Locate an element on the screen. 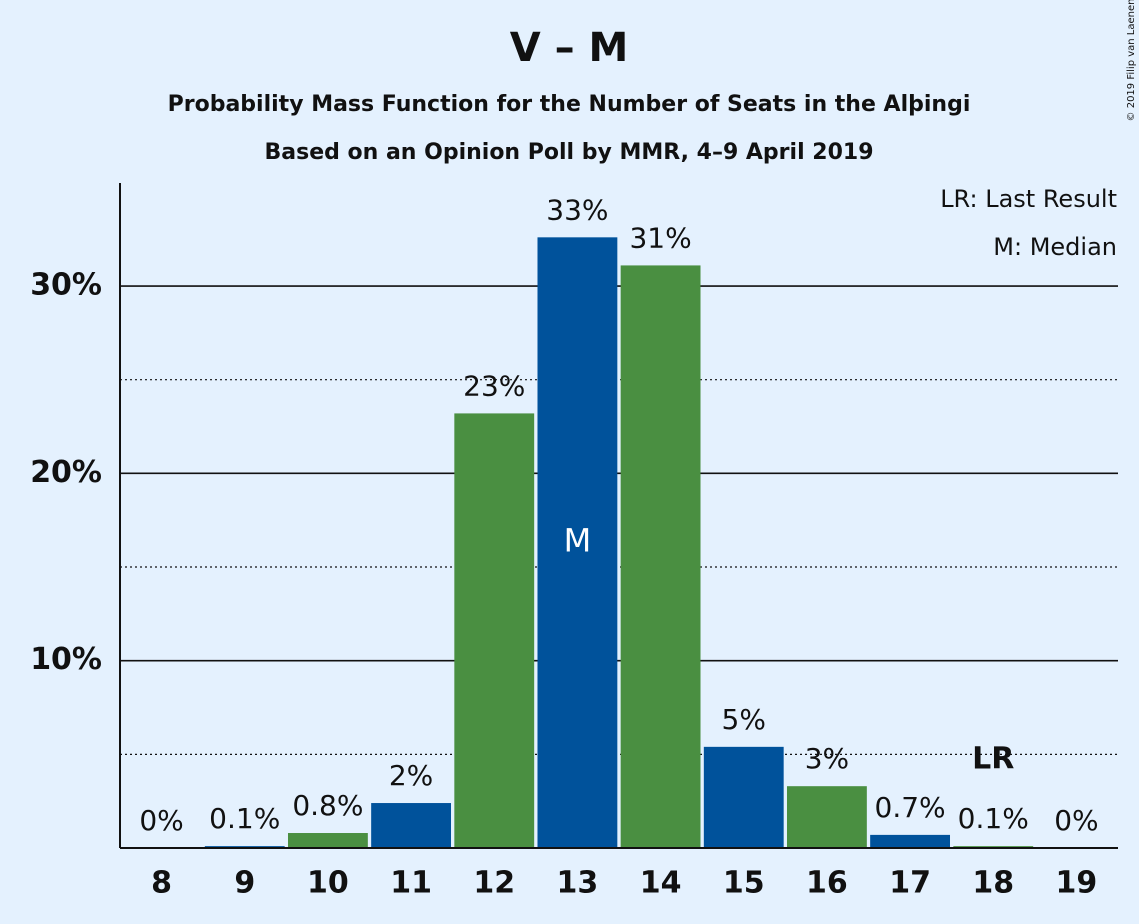  value-label: 23% is located at coordinates (494, 385).